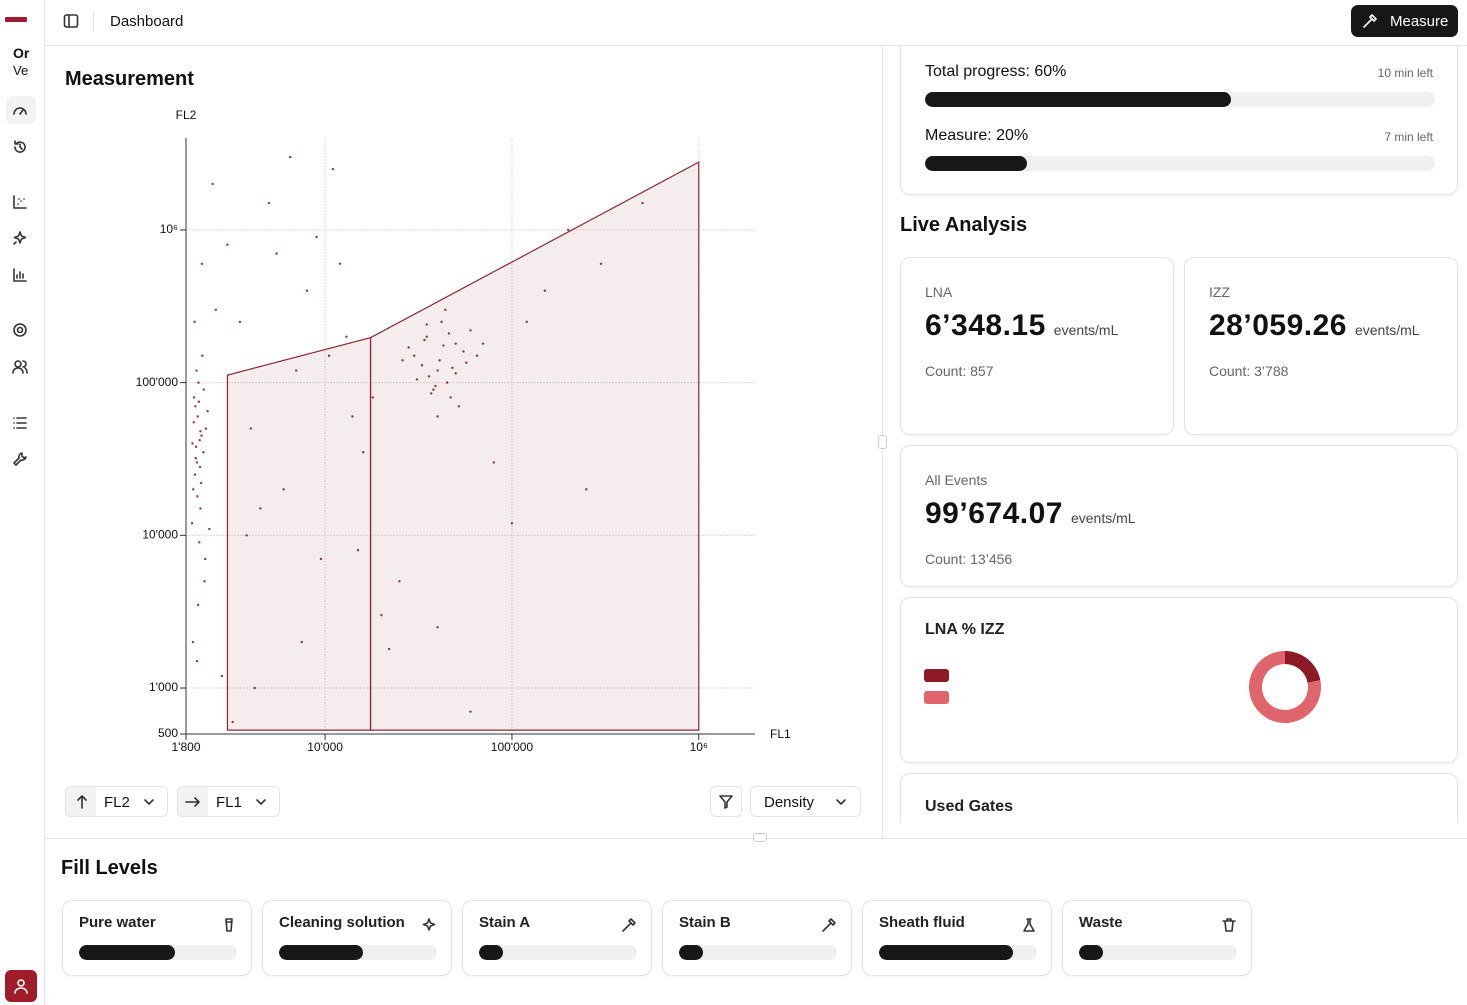 This screenshot has width=1467, height=1005. Describe the element at coordinates (1122, 687) in the screenshot. I see `donut-chart` at that location.